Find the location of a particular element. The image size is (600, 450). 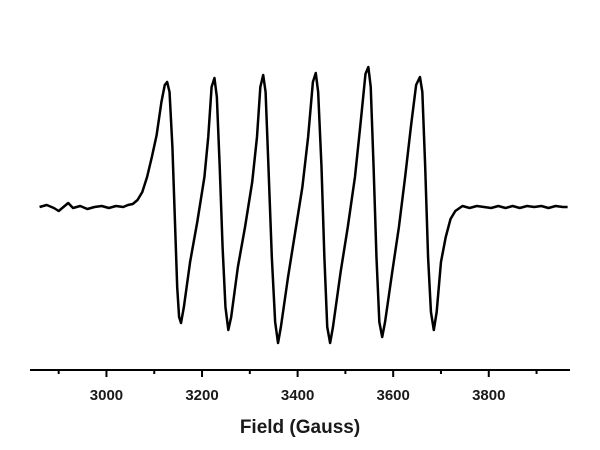

x-axis-label: Field (Gauss) is located at coordinates (300, 427).